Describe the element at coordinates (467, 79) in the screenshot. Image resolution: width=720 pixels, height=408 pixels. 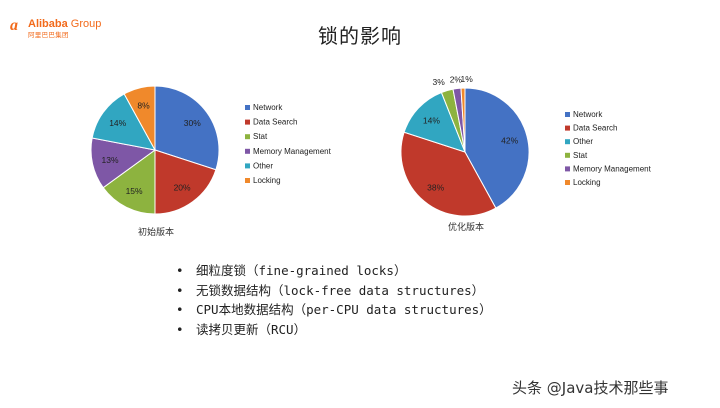
I see `pie-label-locking: 1%` at that location.